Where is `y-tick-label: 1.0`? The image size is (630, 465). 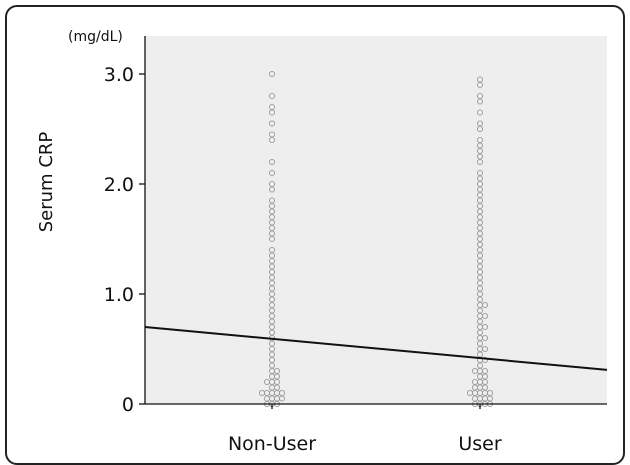
y-tick-label: 1.0 is located at coordinates (119, 295).